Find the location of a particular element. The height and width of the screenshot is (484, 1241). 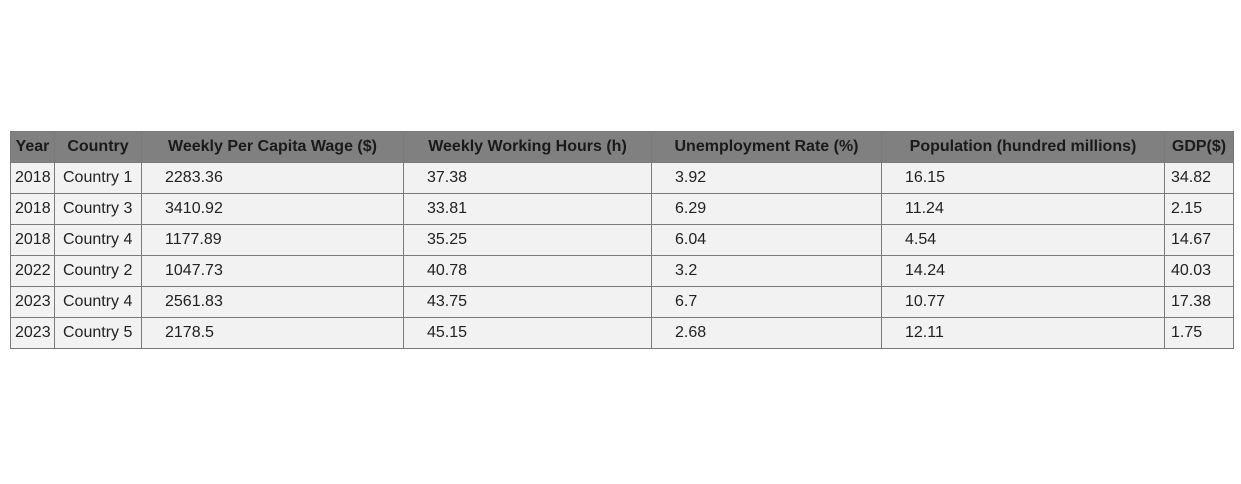

table-row: 2022 Country 2 1047.73 40.78 3.2 14.24 40.03 is located at coordinates (622, 271).